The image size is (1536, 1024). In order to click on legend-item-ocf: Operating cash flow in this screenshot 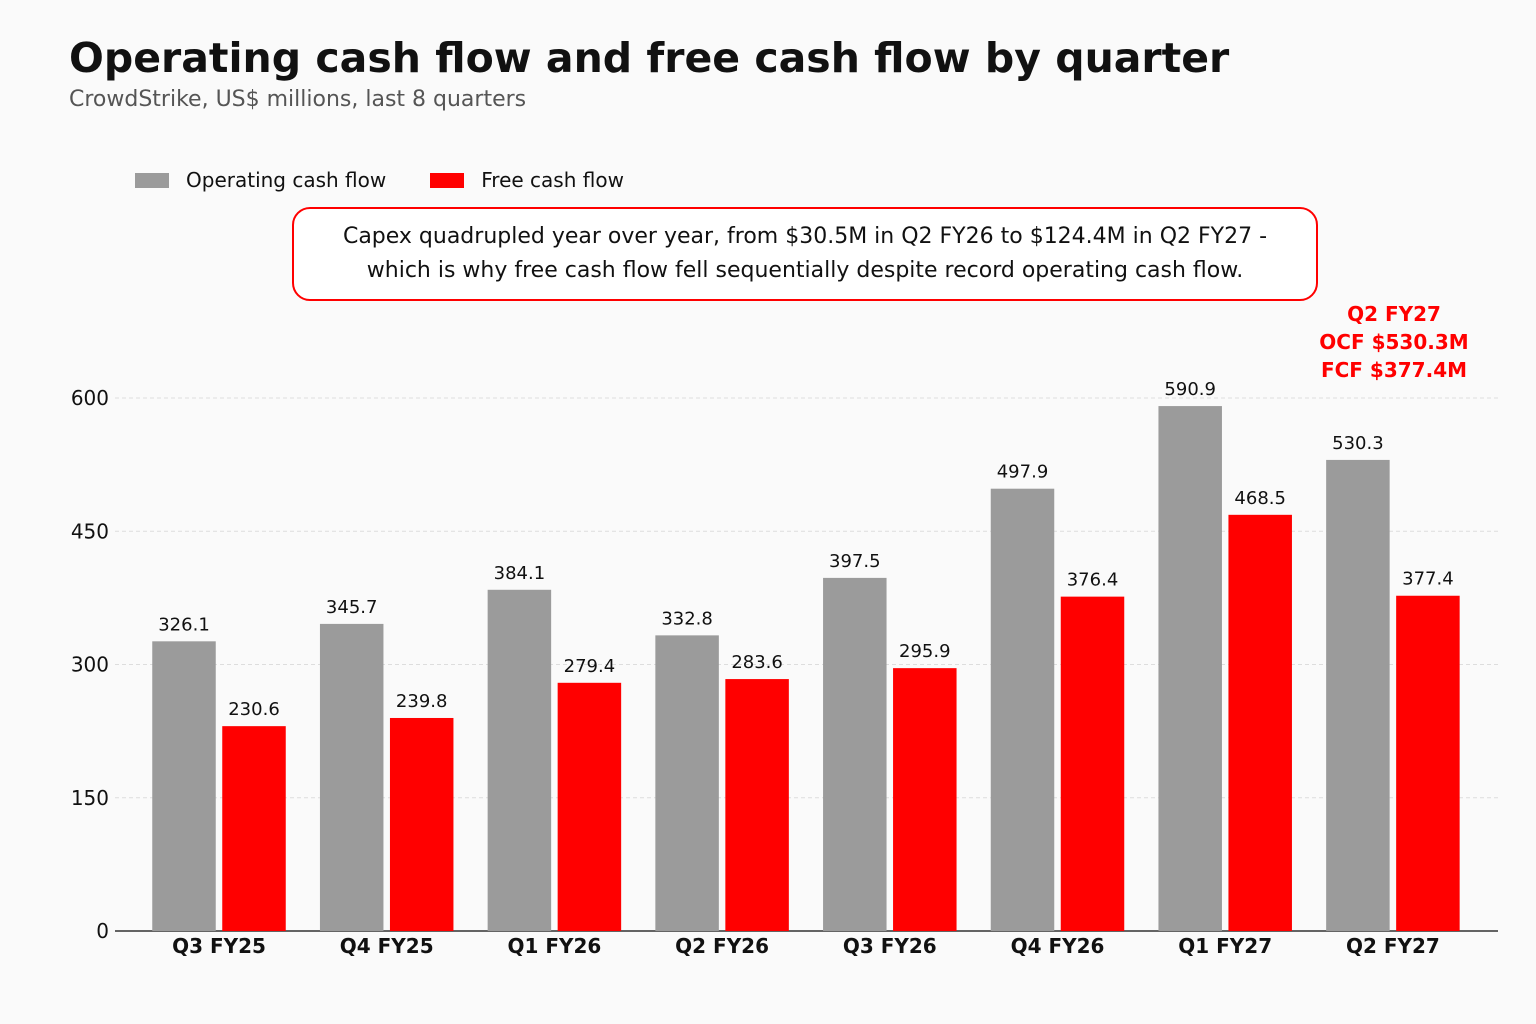, I will do `click(260, 180)`.